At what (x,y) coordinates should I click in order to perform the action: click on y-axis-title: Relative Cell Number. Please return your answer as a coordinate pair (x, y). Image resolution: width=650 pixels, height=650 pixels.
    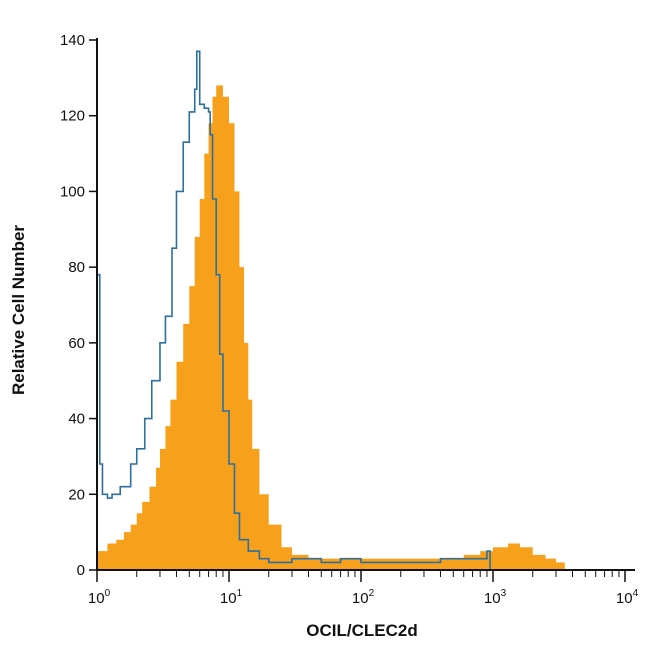
    Looking at the image, I should click on (18, 310).